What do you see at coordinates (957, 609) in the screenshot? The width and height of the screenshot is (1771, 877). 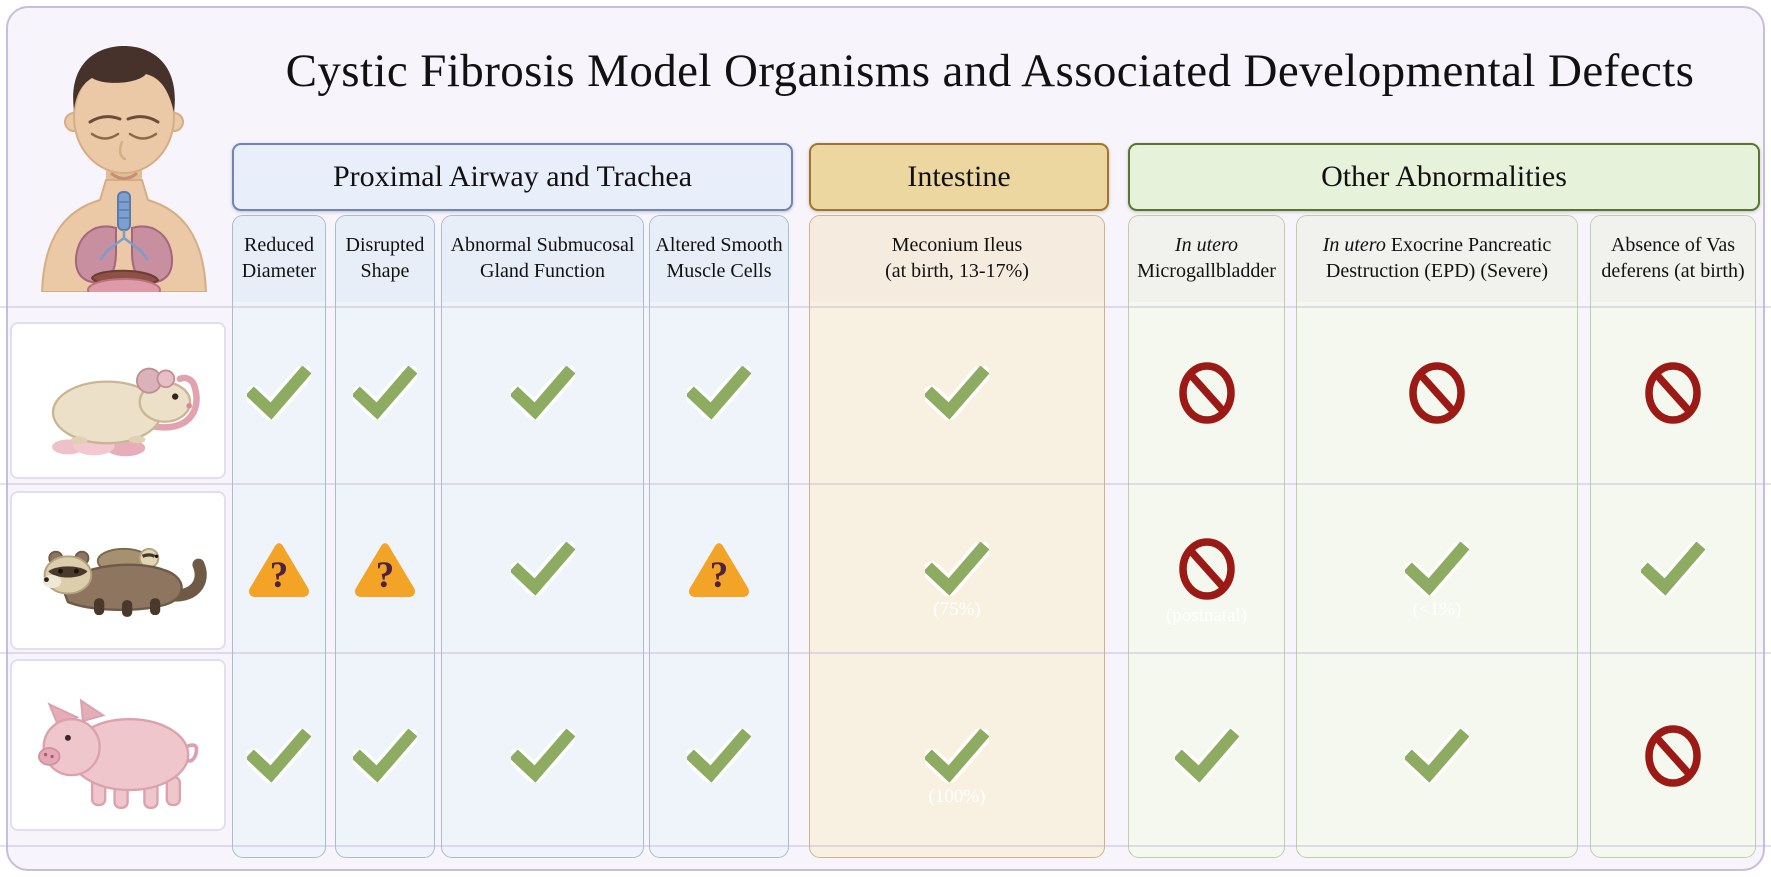 I see `mark-note: (75%)` at bounding box center [957, 609].